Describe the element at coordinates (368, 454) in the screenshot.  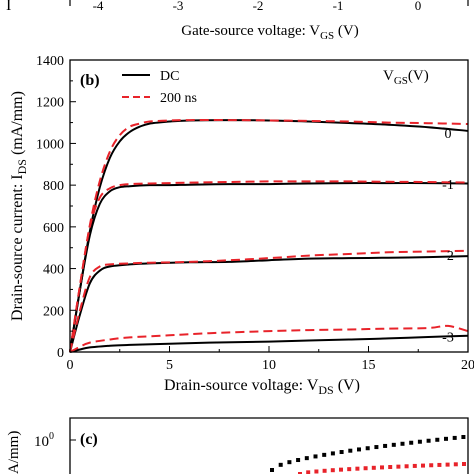
I see `panel-c-markers` at that location.